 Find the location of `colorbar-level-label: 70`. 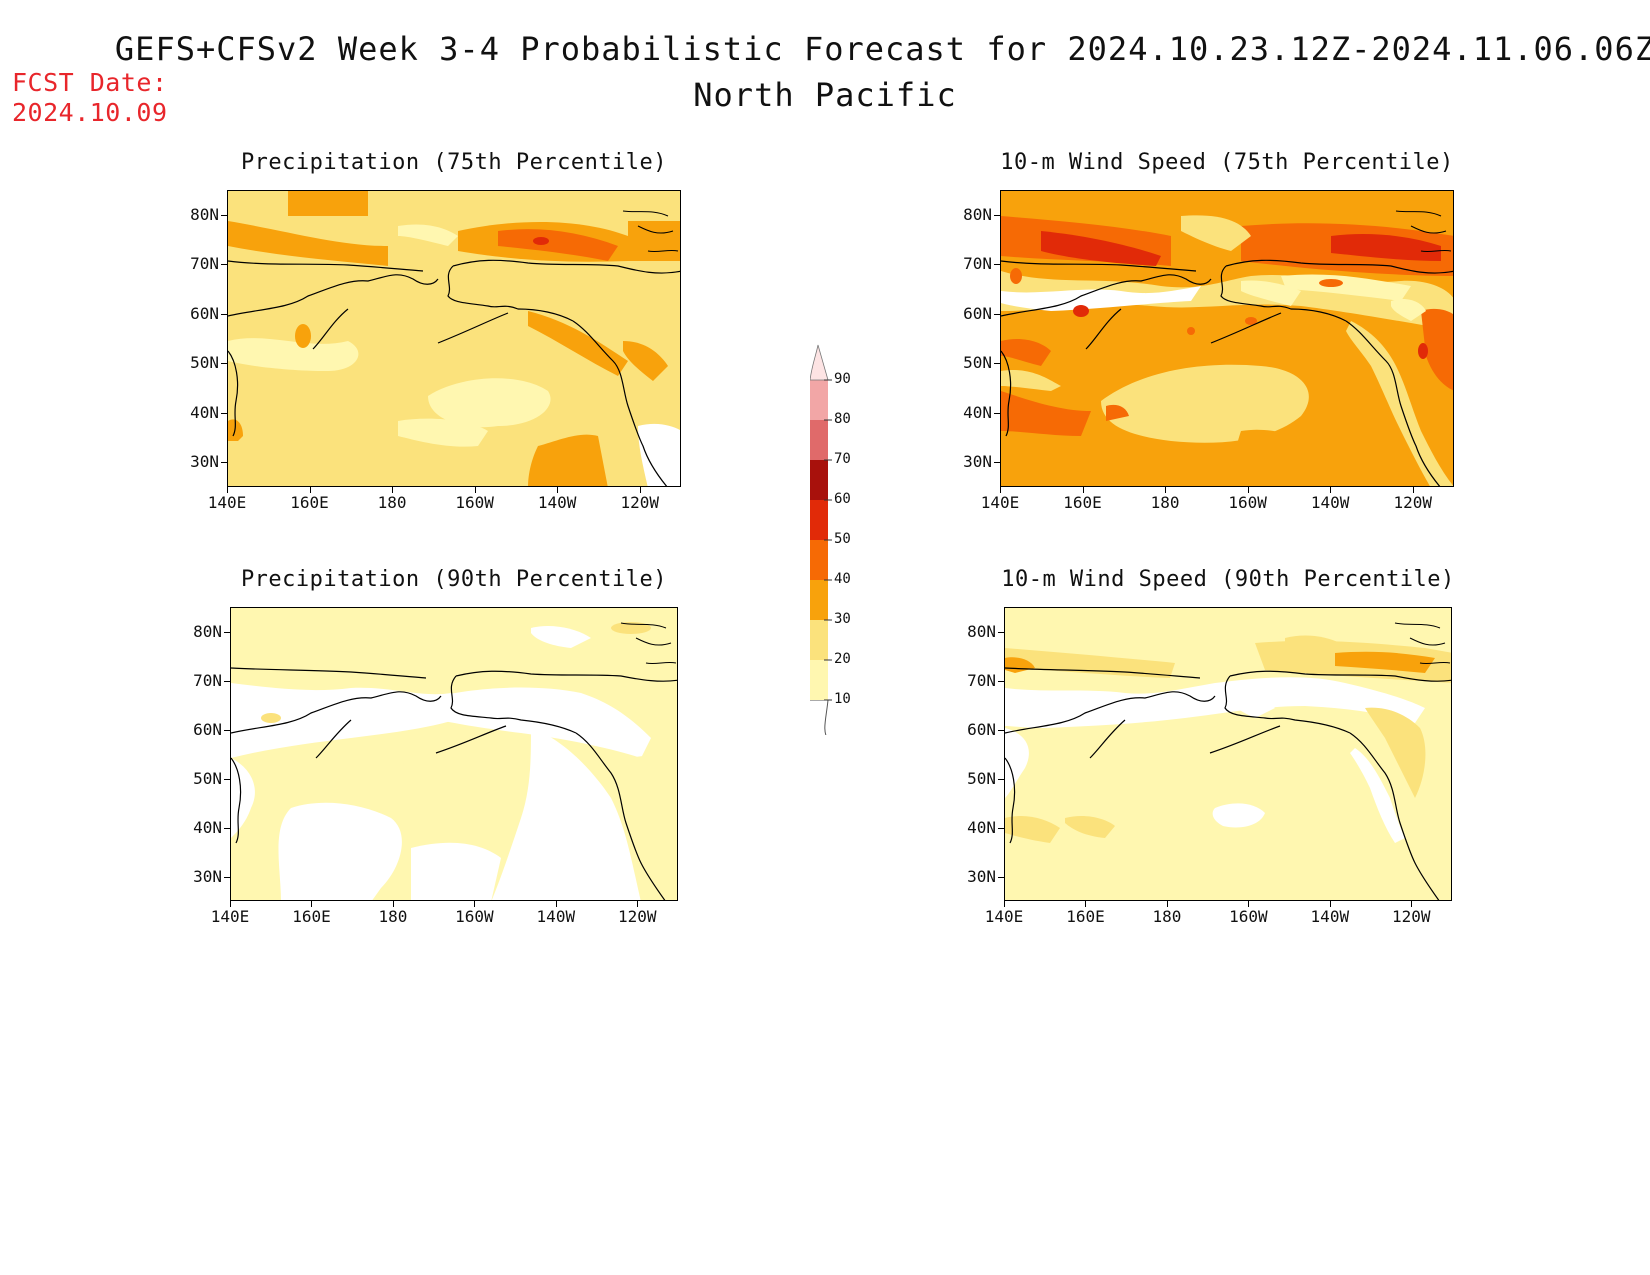

colorbar-level-label: 70 is located at coordinates (842, 459).